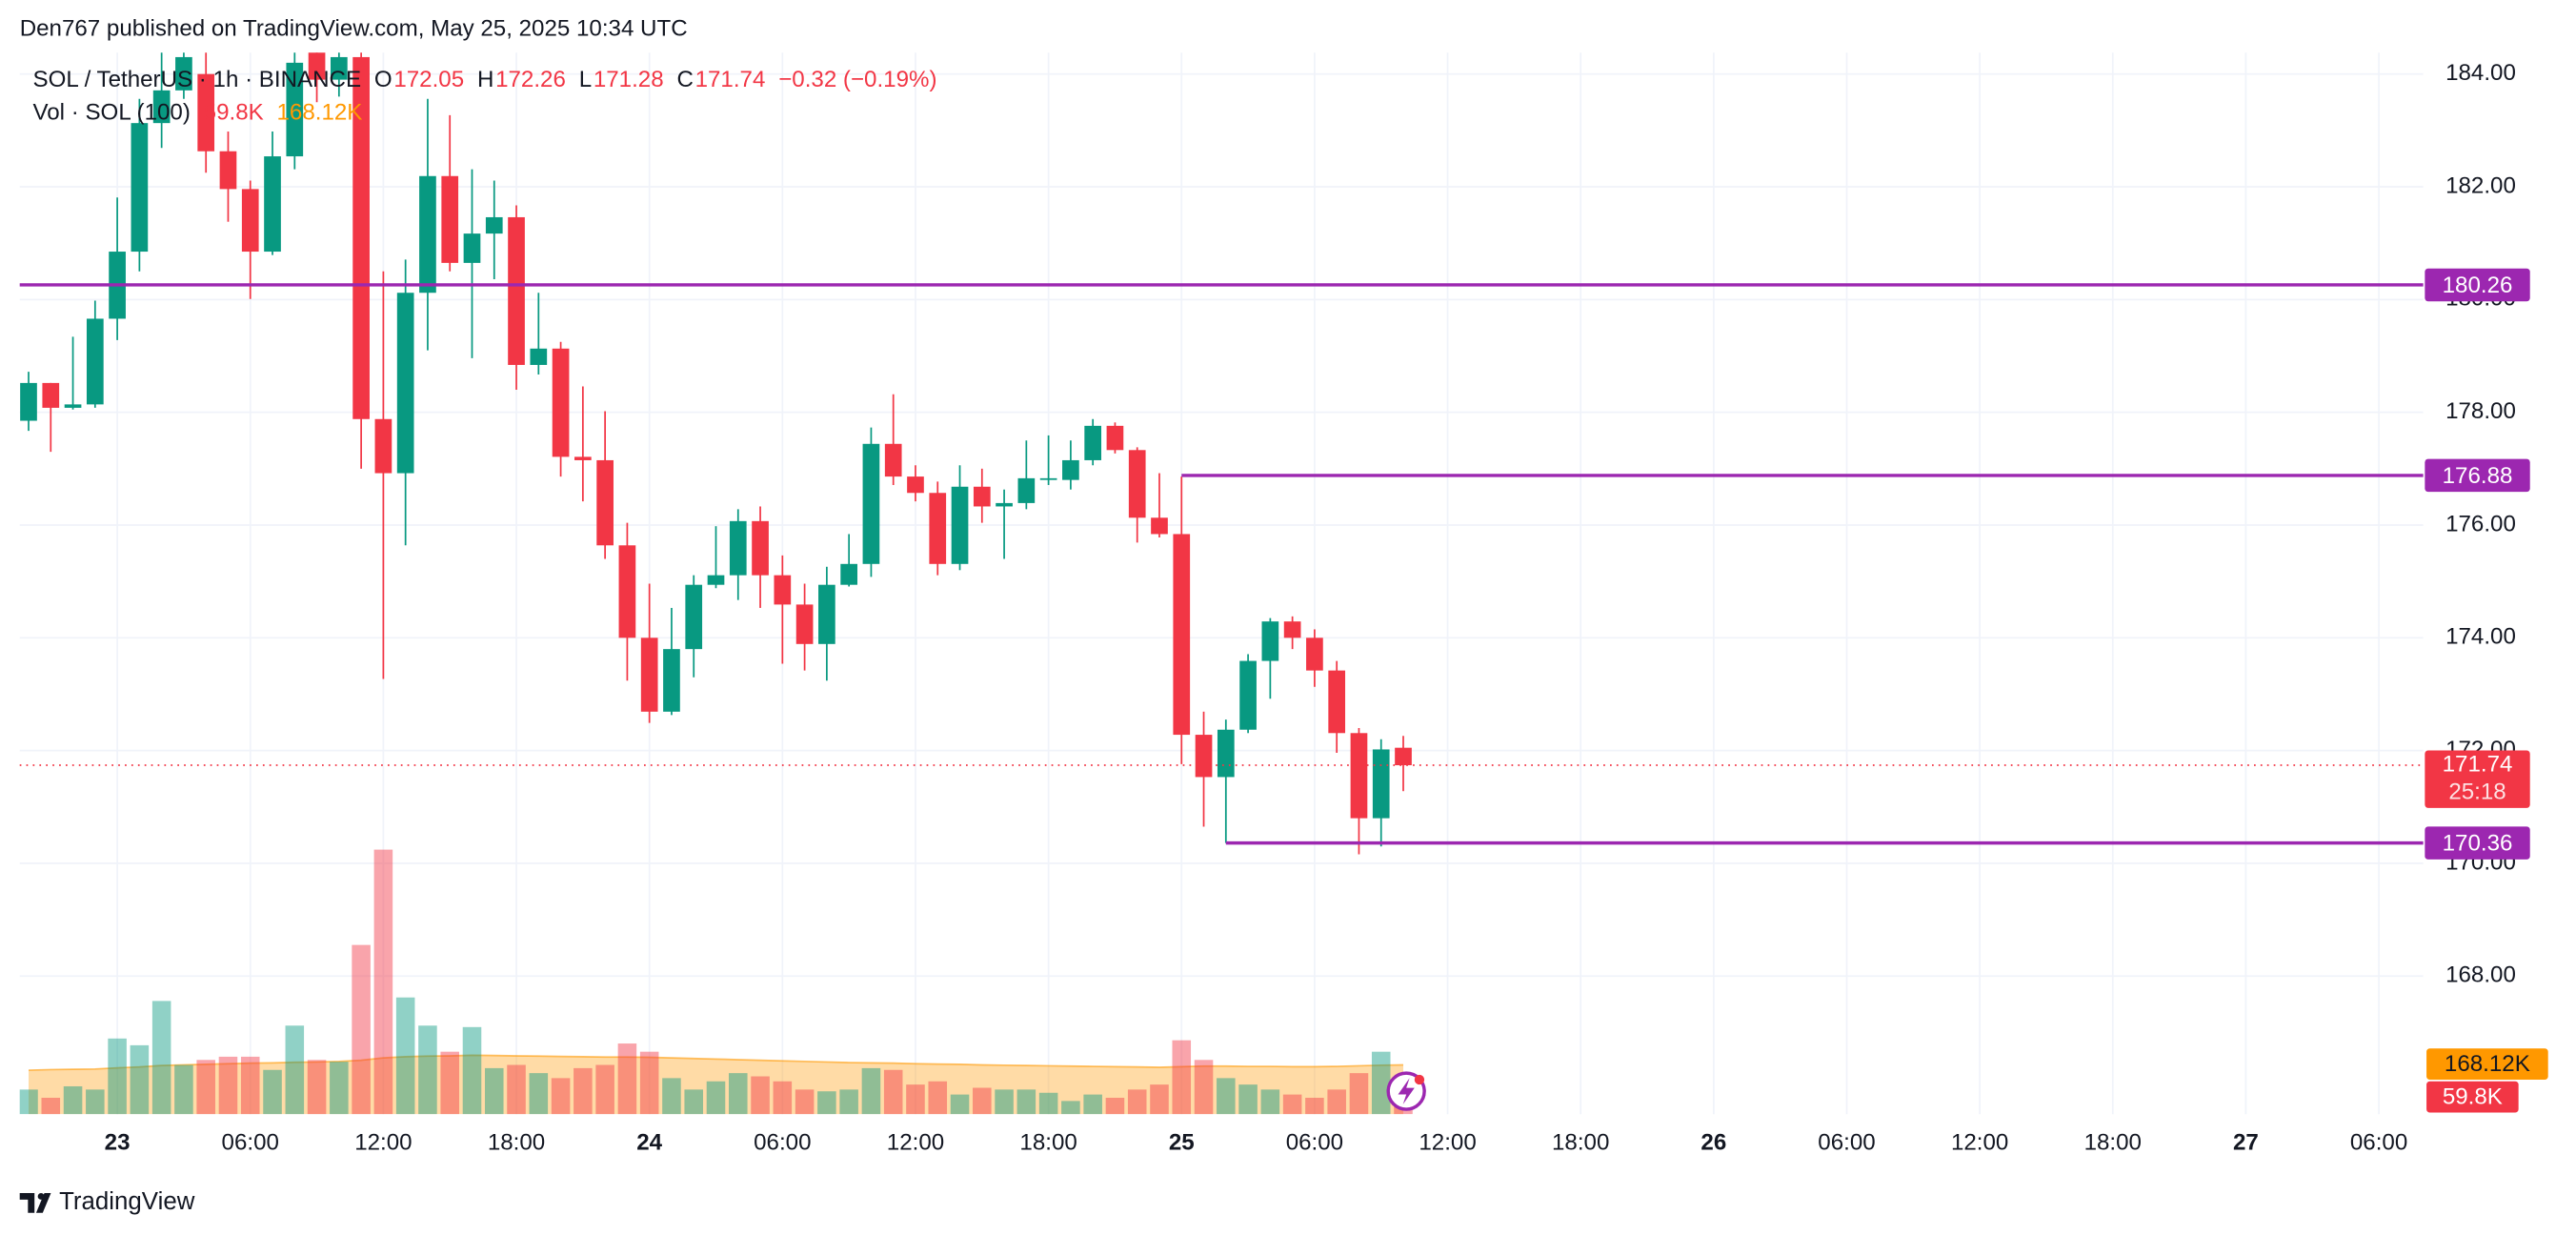 This screenshot has height=1235, width=2576. Describe the element at coordinates (197, 79) in the screenshot. I see `legend-title: SOL / TetherUS · 1h · BINANCE` at that location.